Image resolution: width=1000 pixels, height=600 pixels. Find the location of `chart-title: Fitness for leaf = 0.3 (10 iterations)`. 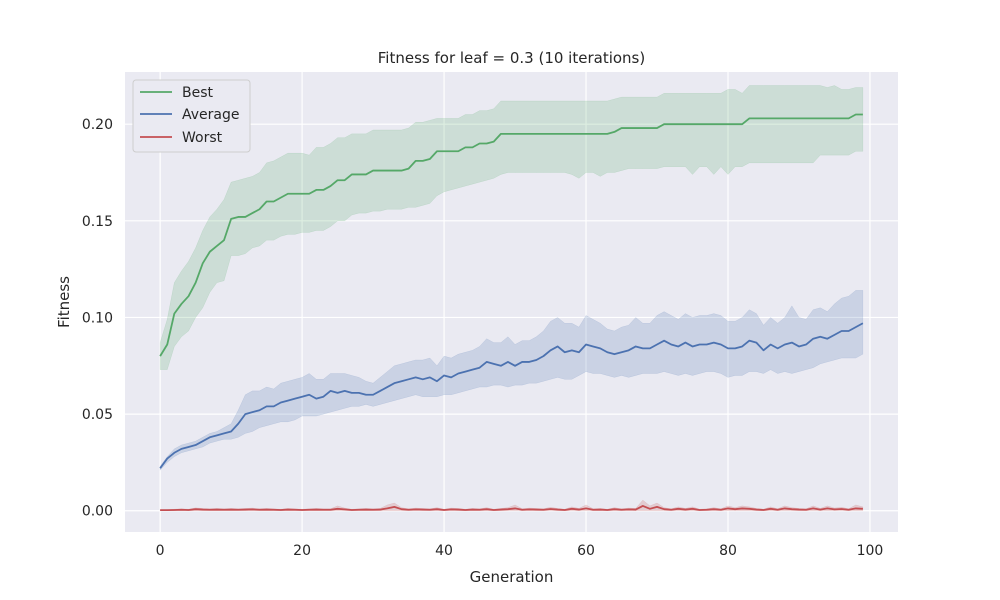

chart-title: Fitness for leaf = 0.3 (10 iterations) is located at coordinates (511, 58).